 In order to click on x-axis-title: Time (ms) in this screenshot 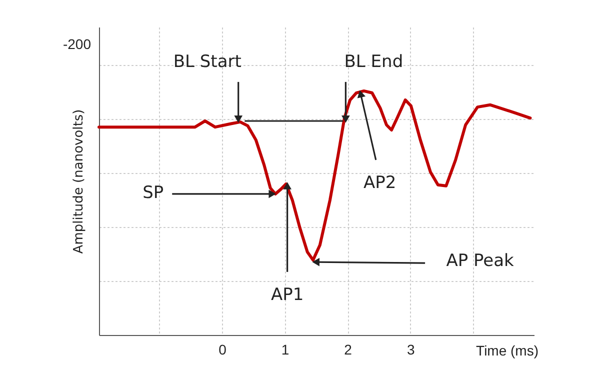, I will do `click(507, 350)`.